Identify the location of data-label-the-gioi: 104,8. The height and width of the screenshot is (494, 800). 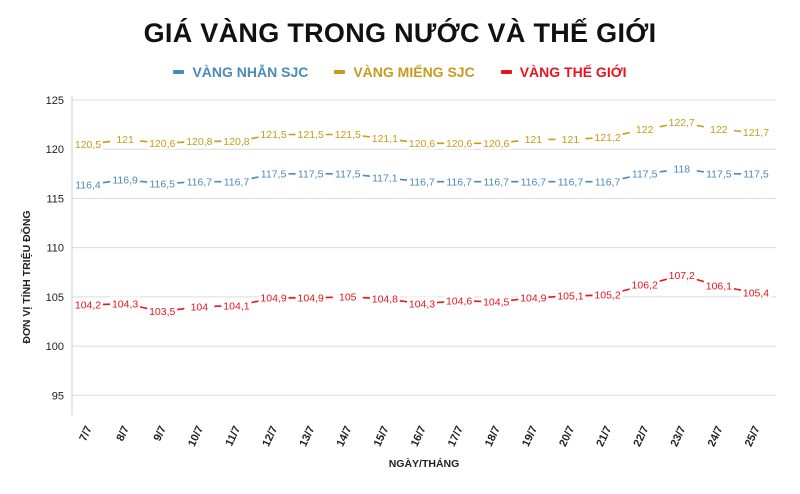
(385, 299).